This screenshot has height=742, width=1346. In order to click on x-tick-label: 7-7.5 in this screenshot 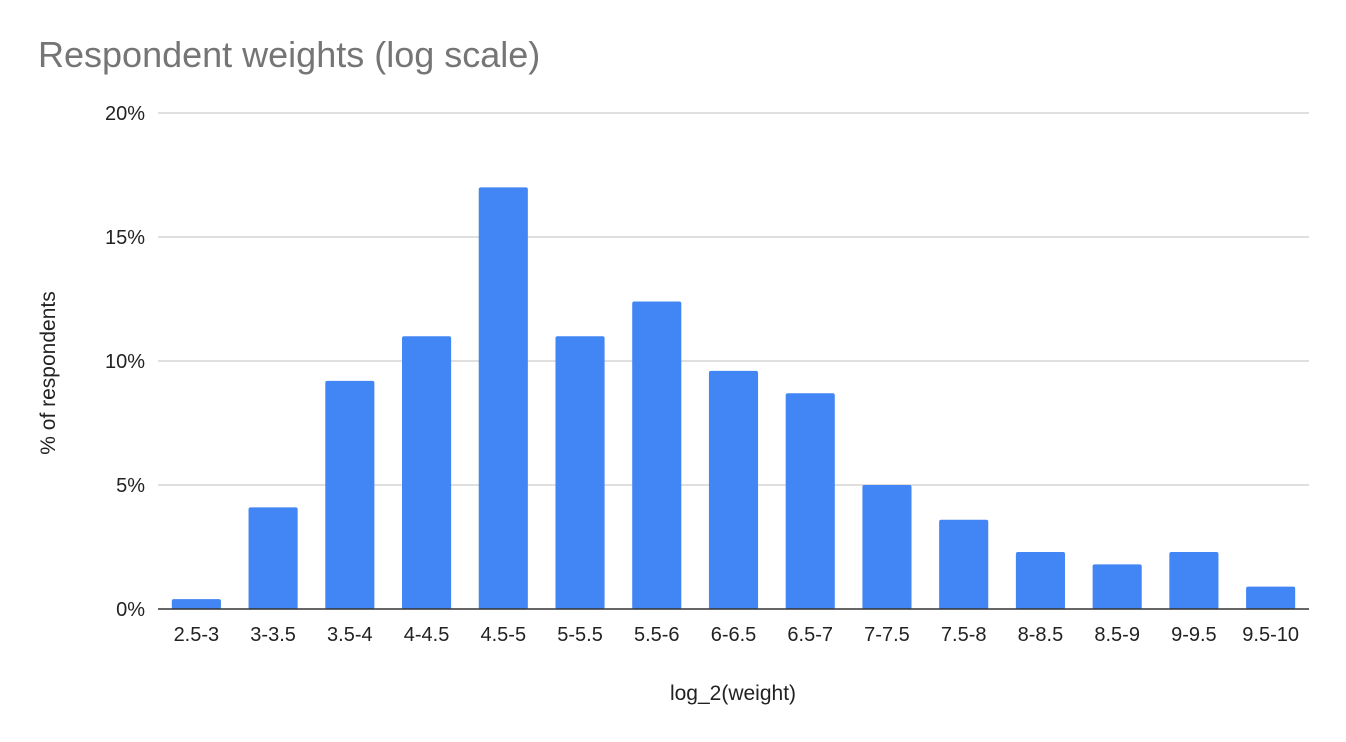, I will do `click(887, 635)`.